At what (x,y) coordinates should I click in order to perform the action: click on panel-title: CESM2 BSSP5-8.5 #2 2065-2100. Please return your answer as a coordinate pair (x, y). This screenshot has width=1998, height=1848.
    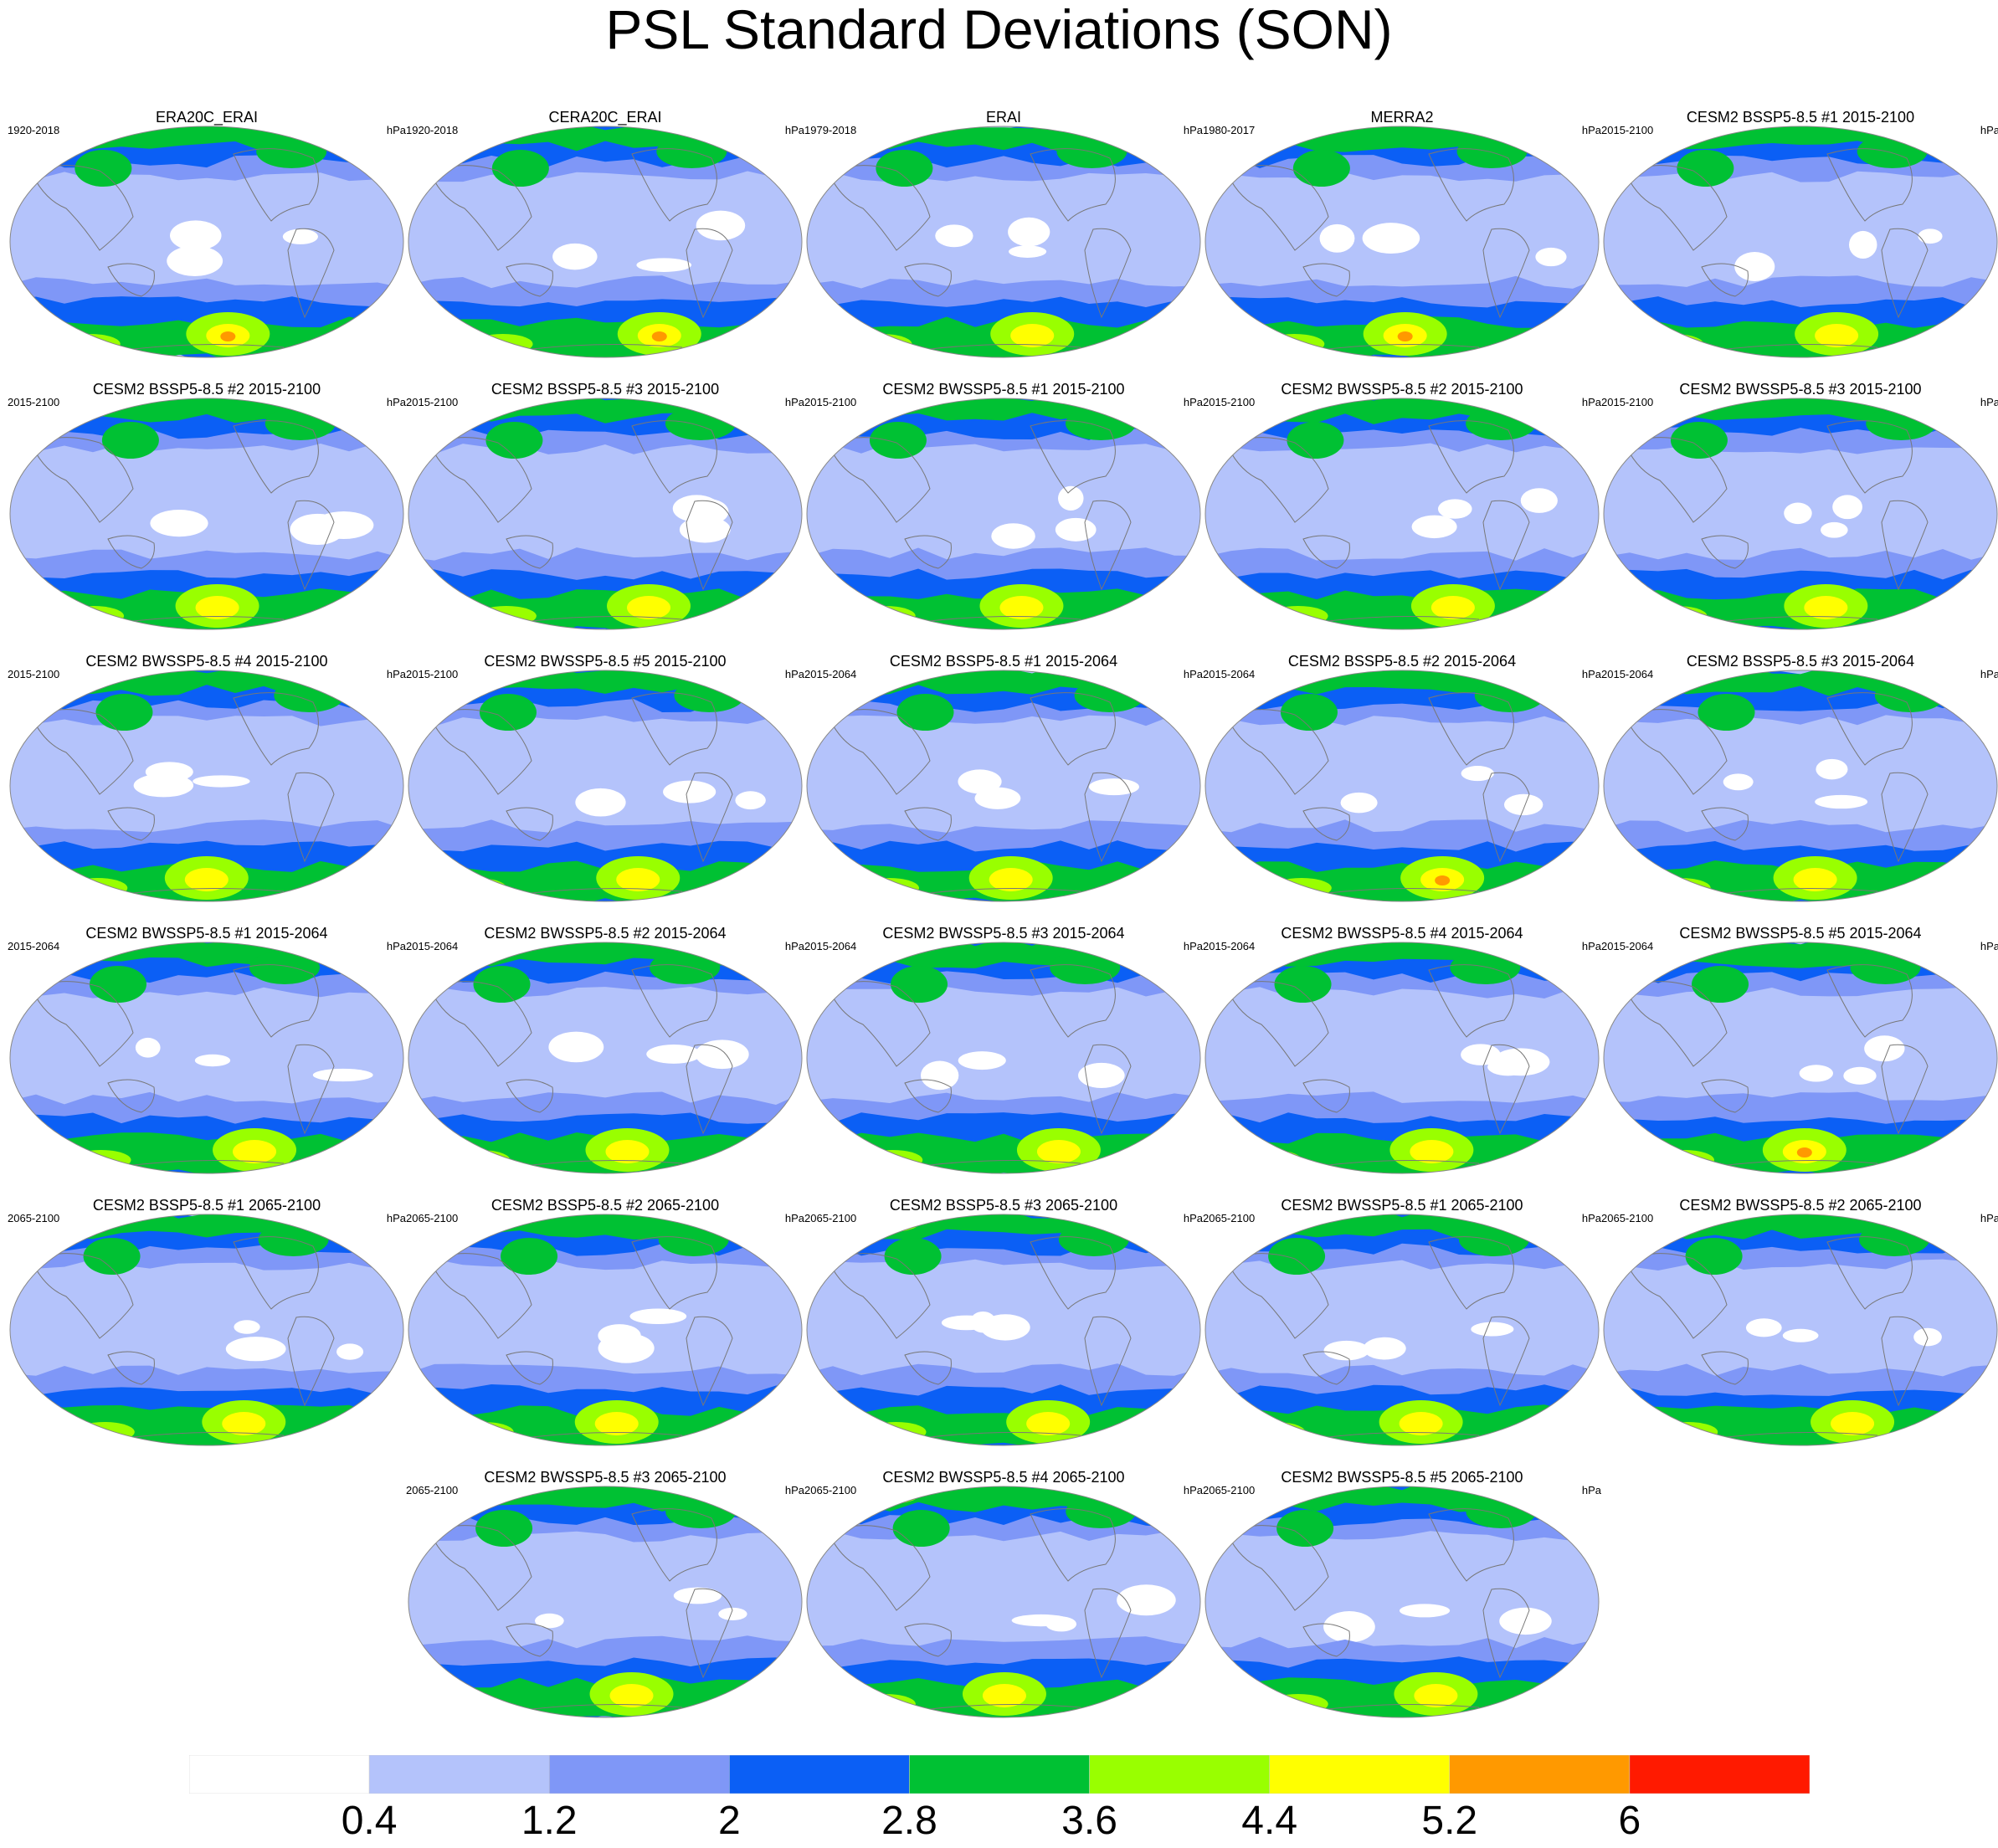
    Looking at the image, I should click on (606, 1205).